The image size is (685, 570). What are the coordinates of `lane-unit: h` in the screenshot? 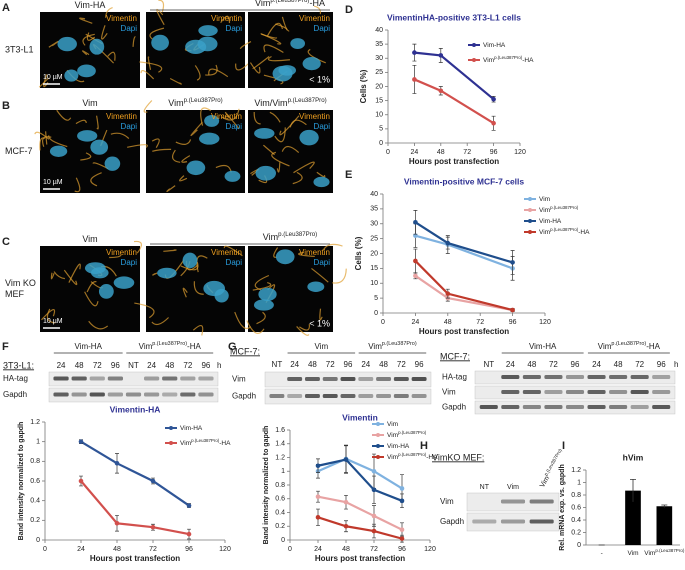 It's located at (676, 364).